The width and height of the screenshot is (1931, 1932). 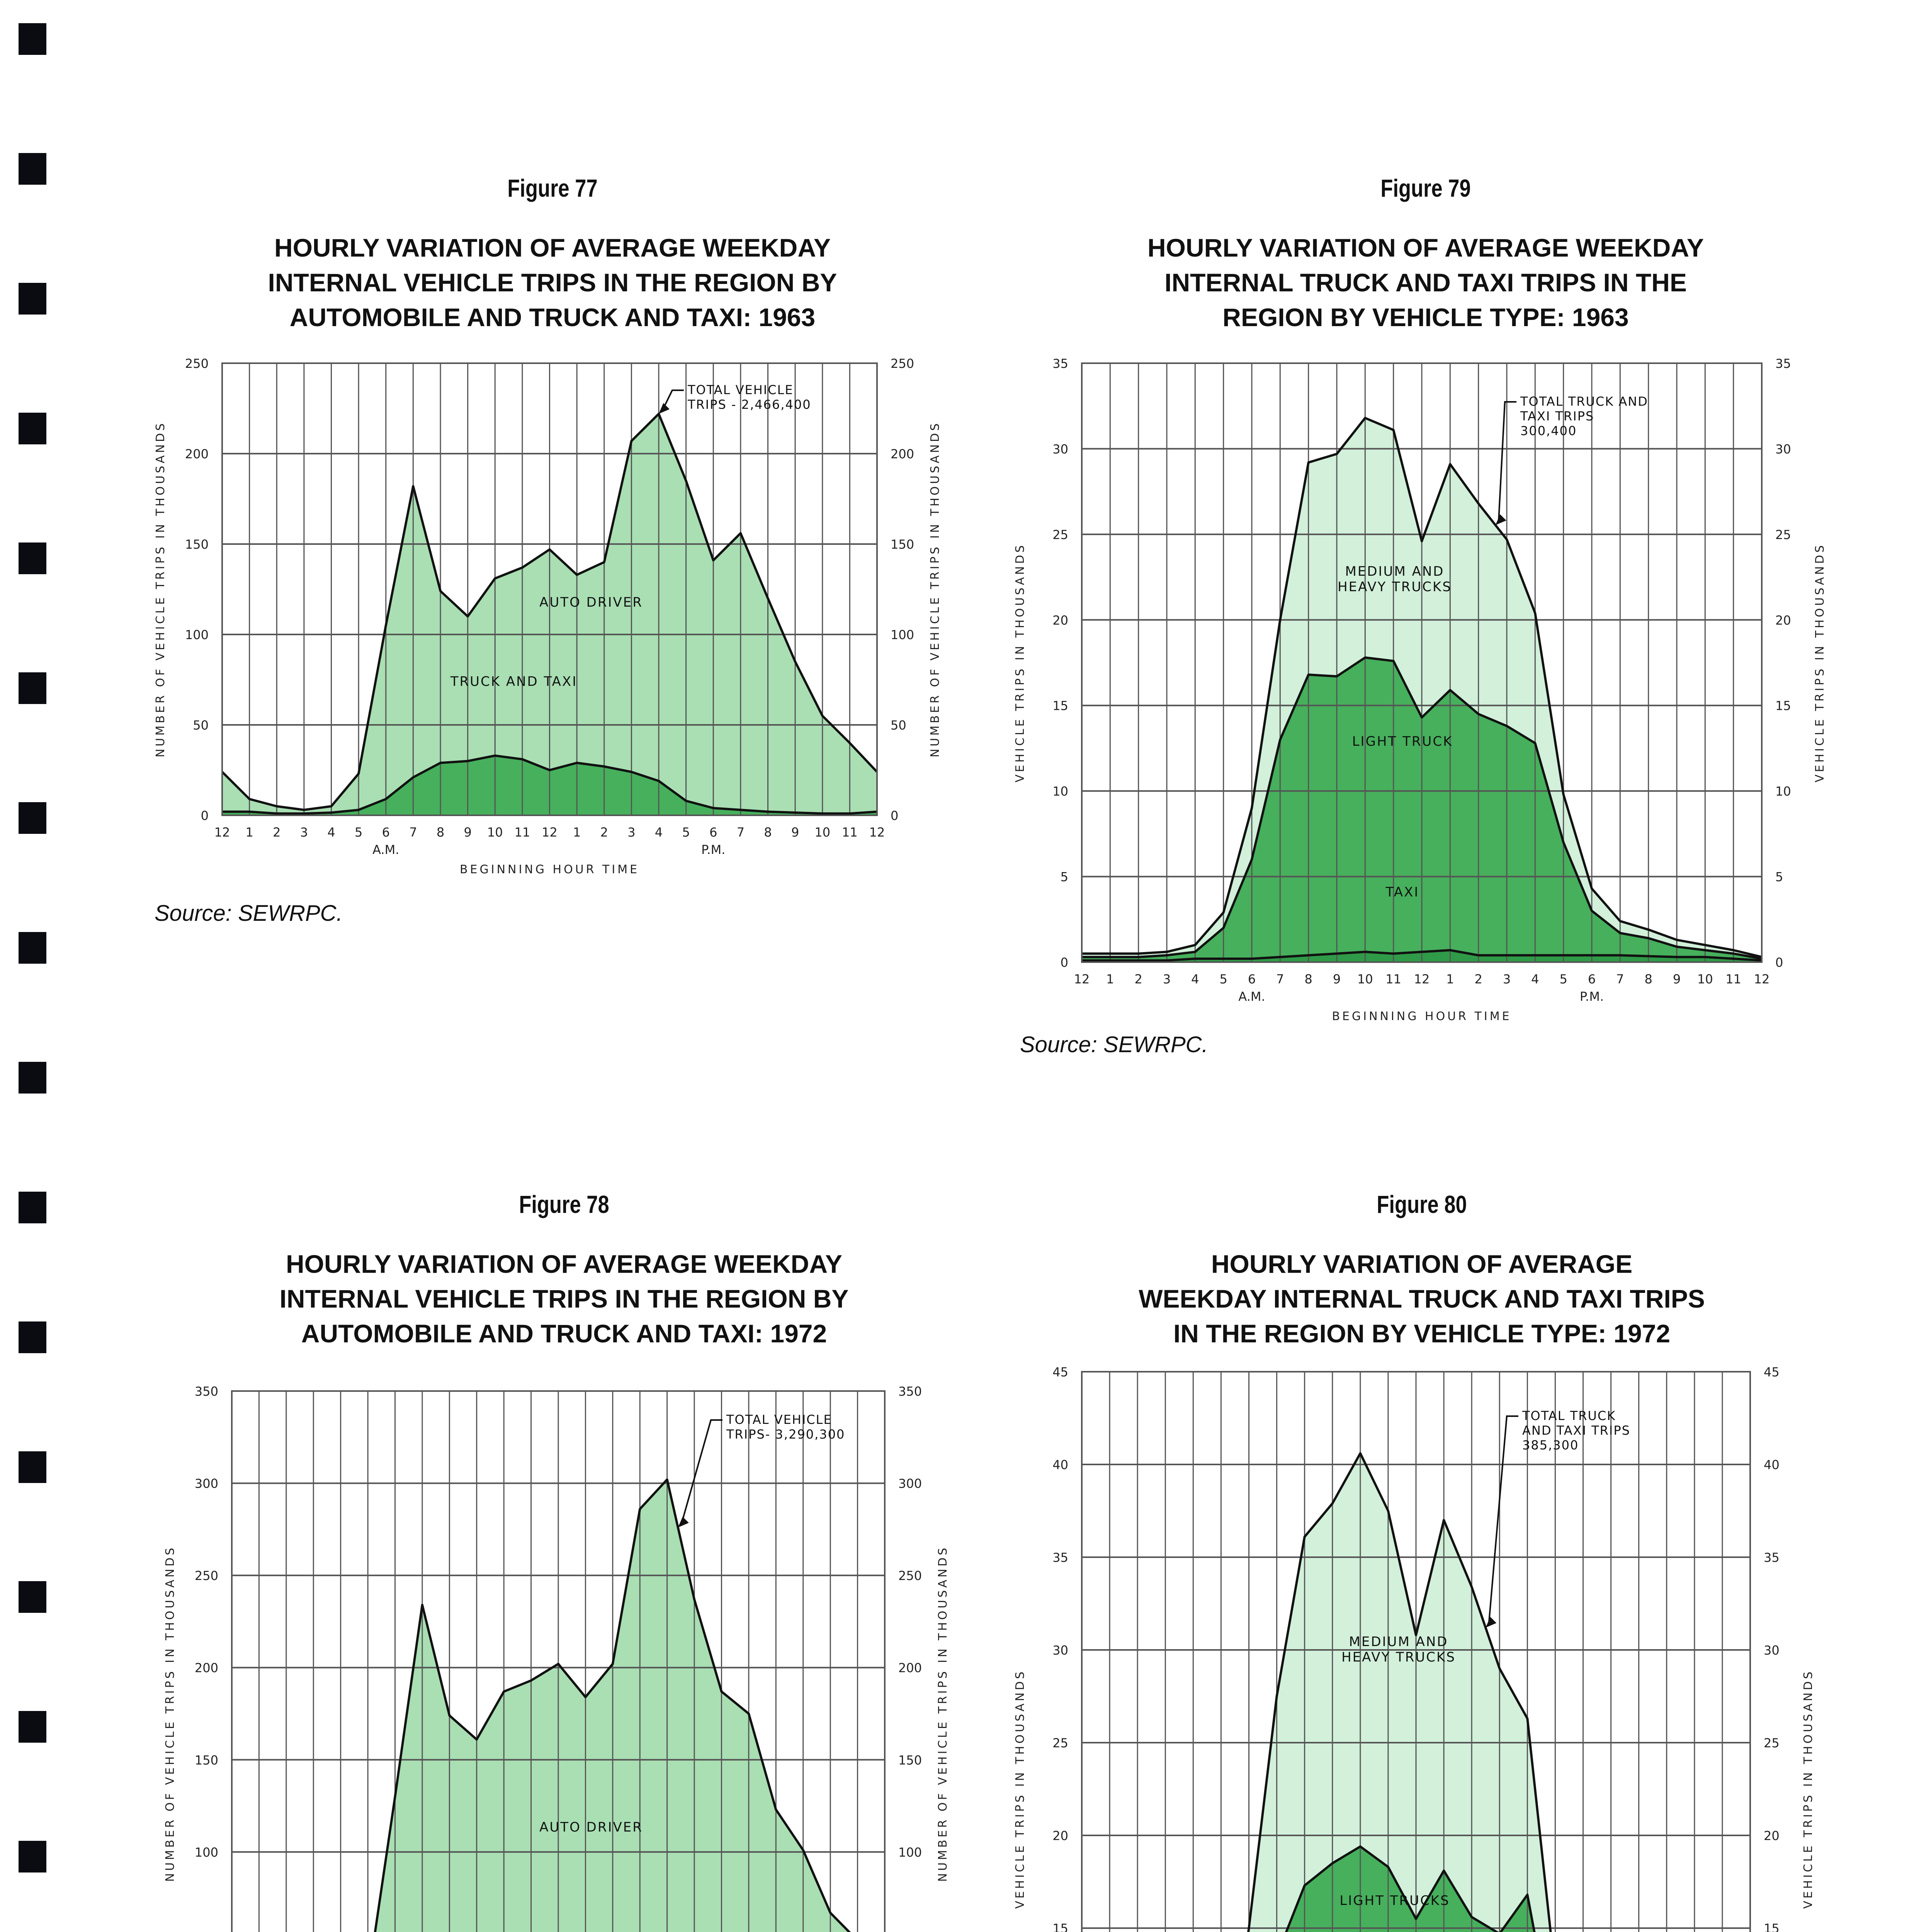 What do you see at coordinates (386, 833) in the screenshot?
I see `x-tick-label: 6` at bounding box center [386, 833].